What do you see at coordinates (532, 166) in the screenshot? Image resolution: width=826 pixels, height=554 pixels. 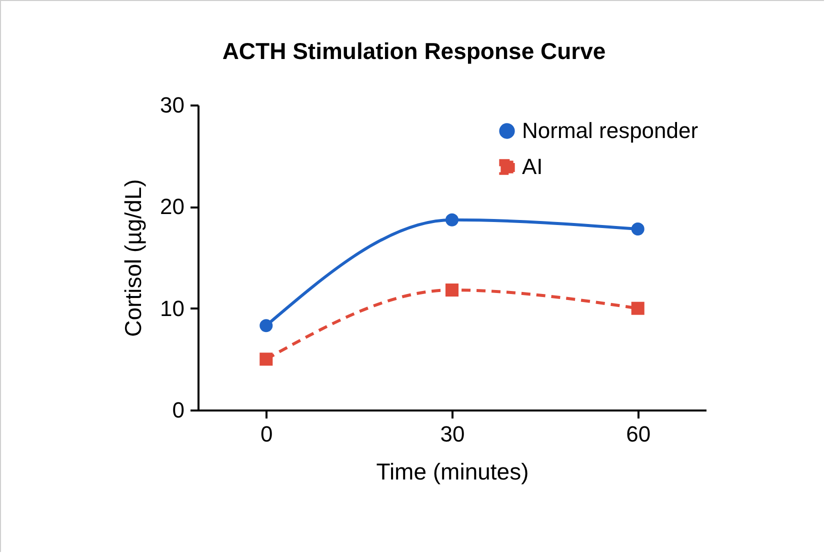 I see `legend-label: AI` at bounding box center [532, 166].